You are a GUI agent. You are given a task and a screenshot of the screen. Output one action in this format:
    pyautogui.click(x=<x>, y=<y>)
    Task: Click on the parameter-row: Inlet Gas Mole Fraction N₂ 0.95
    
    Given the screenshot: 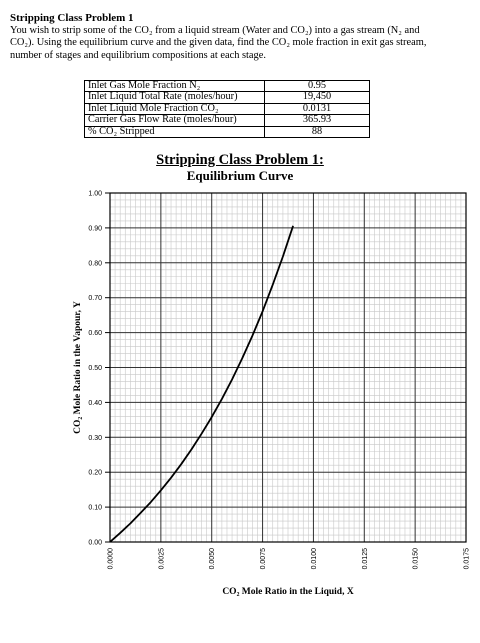 What is the action you would take?
    pyautogui.click(x=227, y=86)
    